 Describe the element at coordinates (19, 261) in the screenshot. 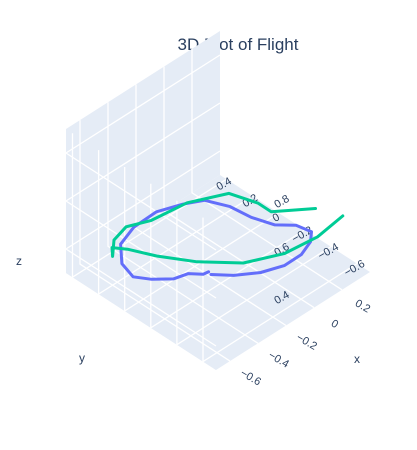

I see `z-axis-title: z` at that location.